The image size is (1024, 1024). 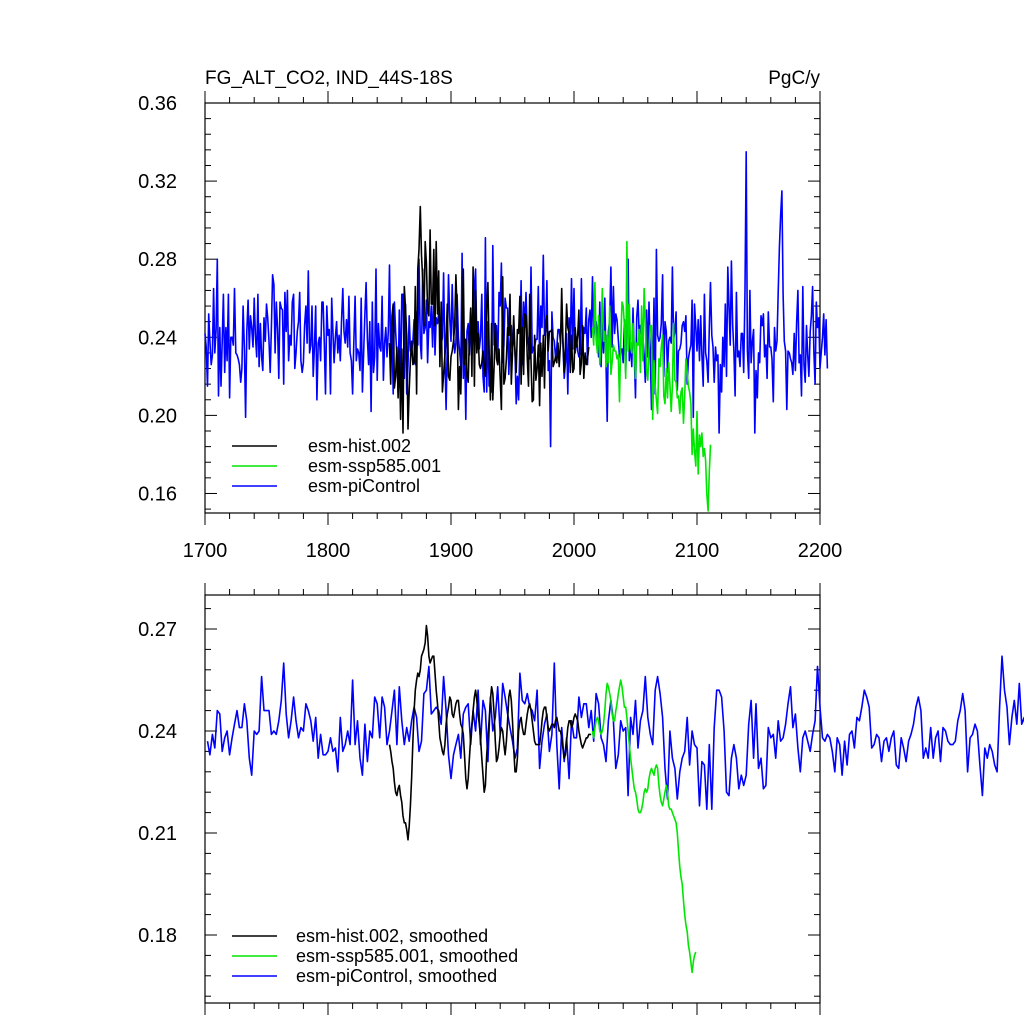 I want to click on bottom-series-esm-ssp585-001-smoothed, so click(x=644, y=826).